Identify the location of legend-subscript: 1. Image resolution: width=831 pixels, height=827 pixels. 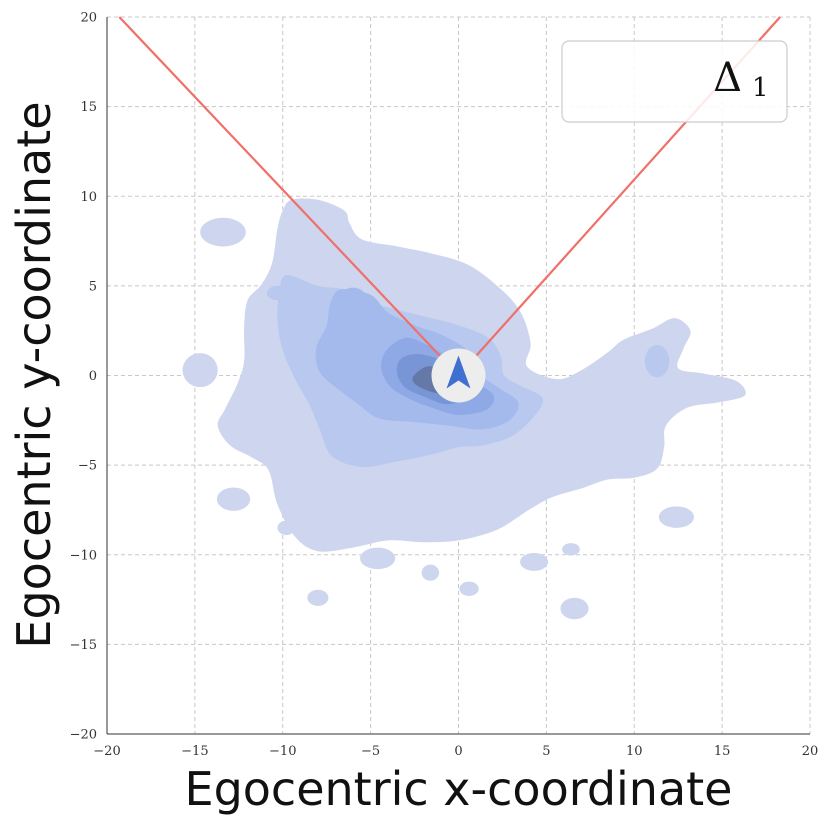
(760, 88).